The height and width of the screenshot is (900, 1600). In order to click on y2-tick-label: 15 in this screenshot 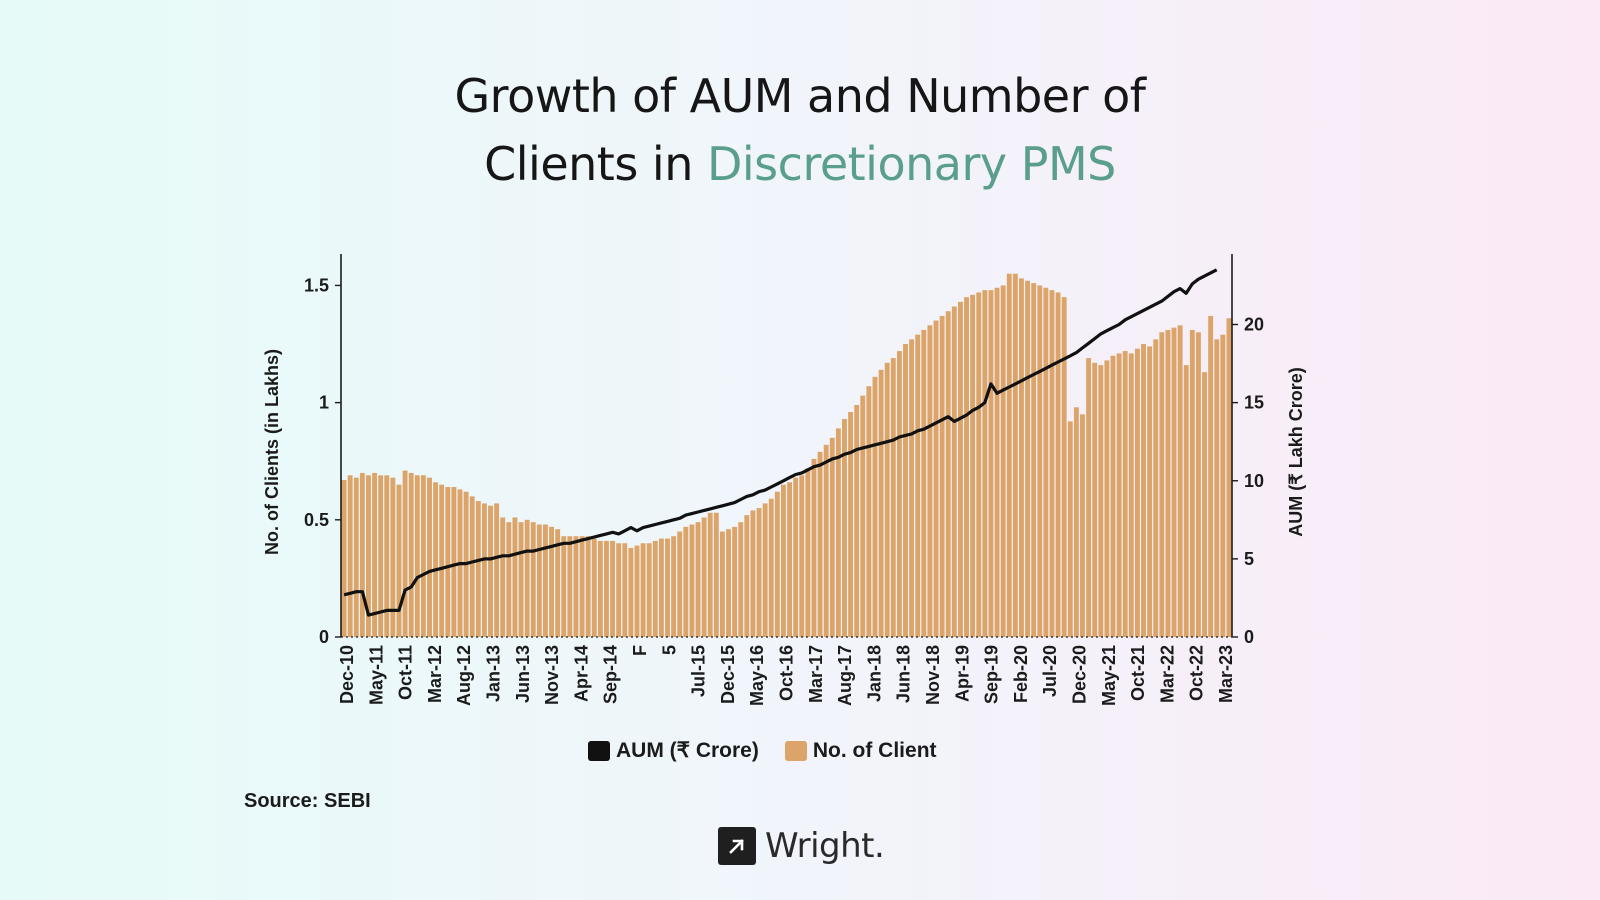, I will do `click(1254, 403)`.